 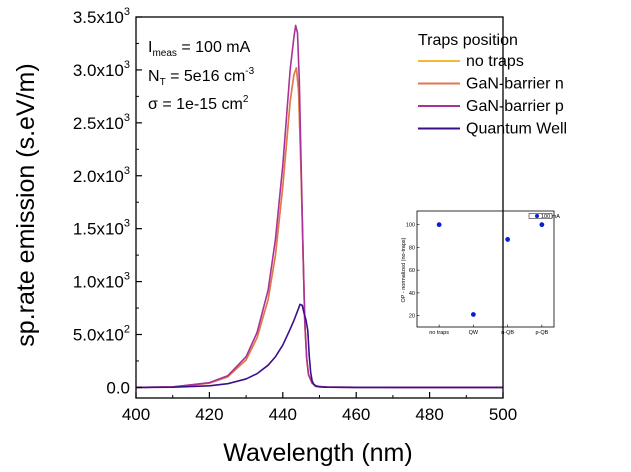 What do you see at coordinates (101, 281) in the screenshot?
I see `y-tick-label: 1.0x10³` at bounding box center [101, 281].